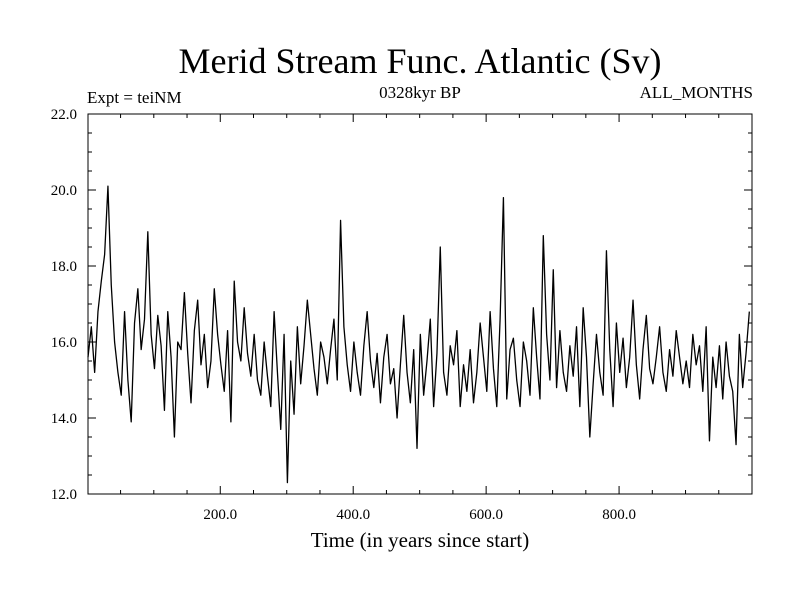 The height and width of the screenshot is (600, 800). I want to click on experiment-label: Expt = teiNM, so click(134, 97).